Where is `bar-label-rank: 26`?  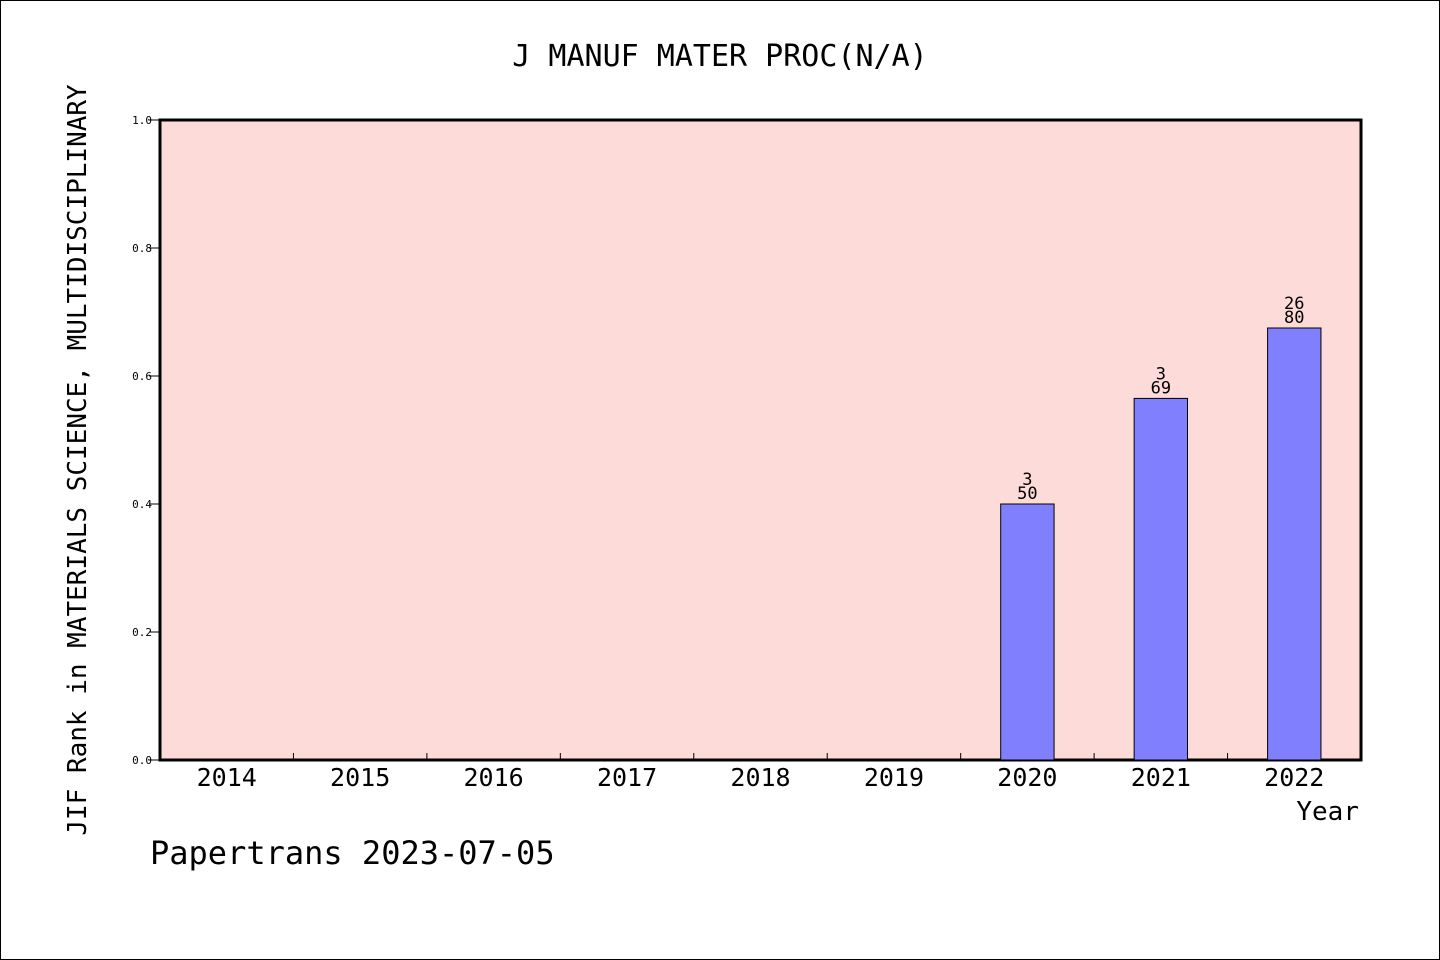
bar-label-rank: 26 is located at coordinates (1294, 304).